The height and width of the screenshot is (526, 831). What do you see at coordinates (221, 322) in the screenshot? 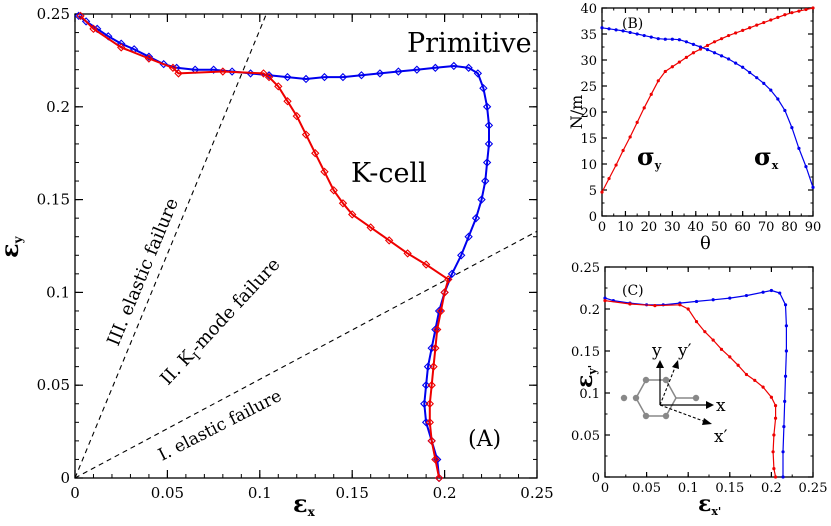
I see `region-label-ii: II. KI-mode failure` at bounding box center [221, 322].